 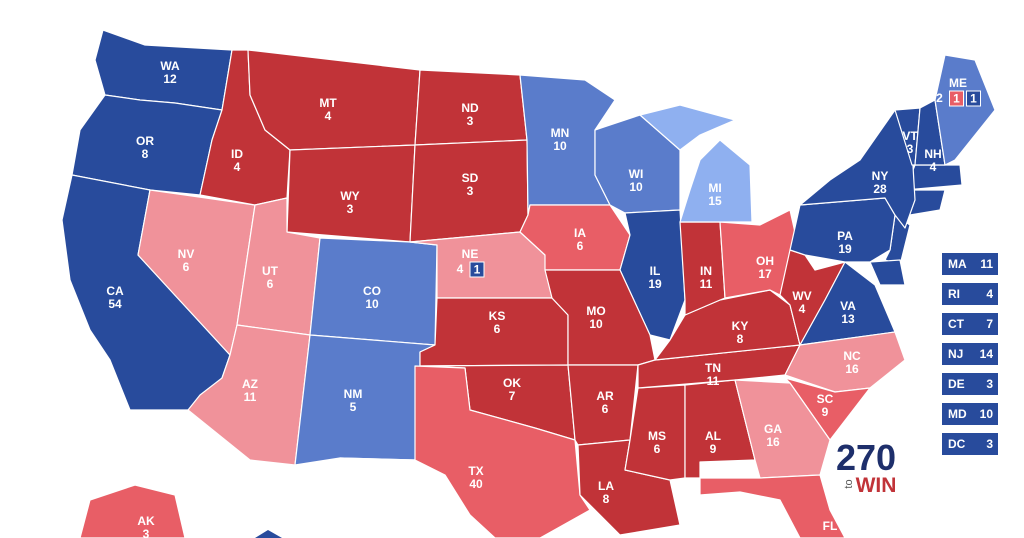 What do you see at coordinates (880, 189) in the screenshot?
I see `state-votes: 28` at bounding box center [880, 189].